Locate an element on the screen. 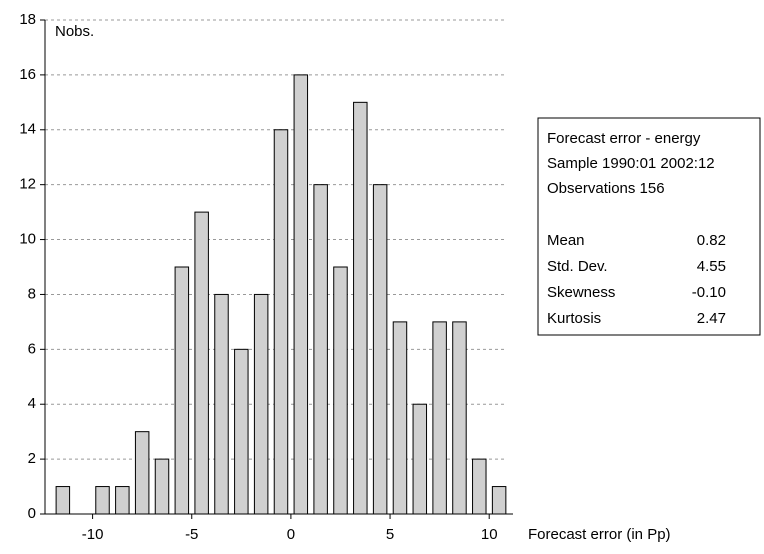 The image size is (764, 554). y-tick-label: 4 is located at coordinates (32, 403).